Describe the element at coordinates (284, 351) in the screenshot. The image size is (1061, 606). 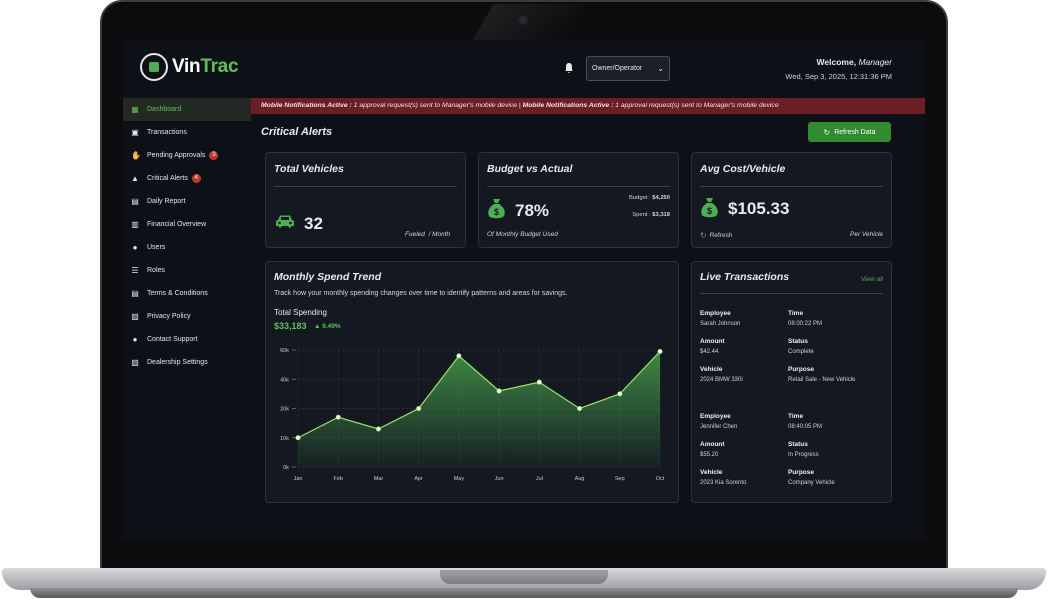
I see `y-tick-label: 60k` at that location.